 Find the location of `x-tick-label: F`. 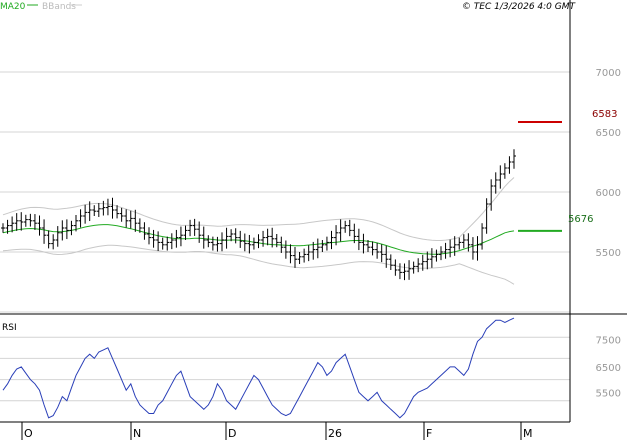

x-tick-label: F is located at coordinates (429, 433).